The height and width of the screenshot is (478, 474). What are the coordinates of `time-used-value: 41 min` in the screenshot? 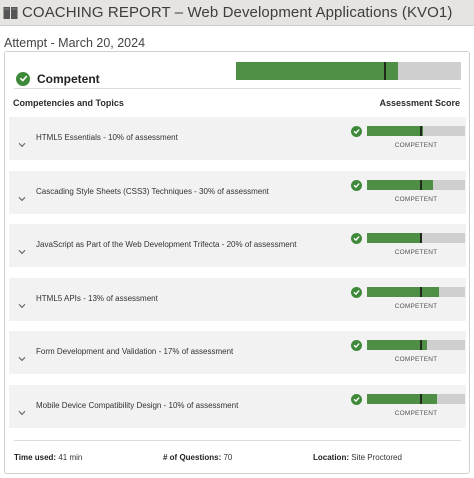 It's located at (70, 457).